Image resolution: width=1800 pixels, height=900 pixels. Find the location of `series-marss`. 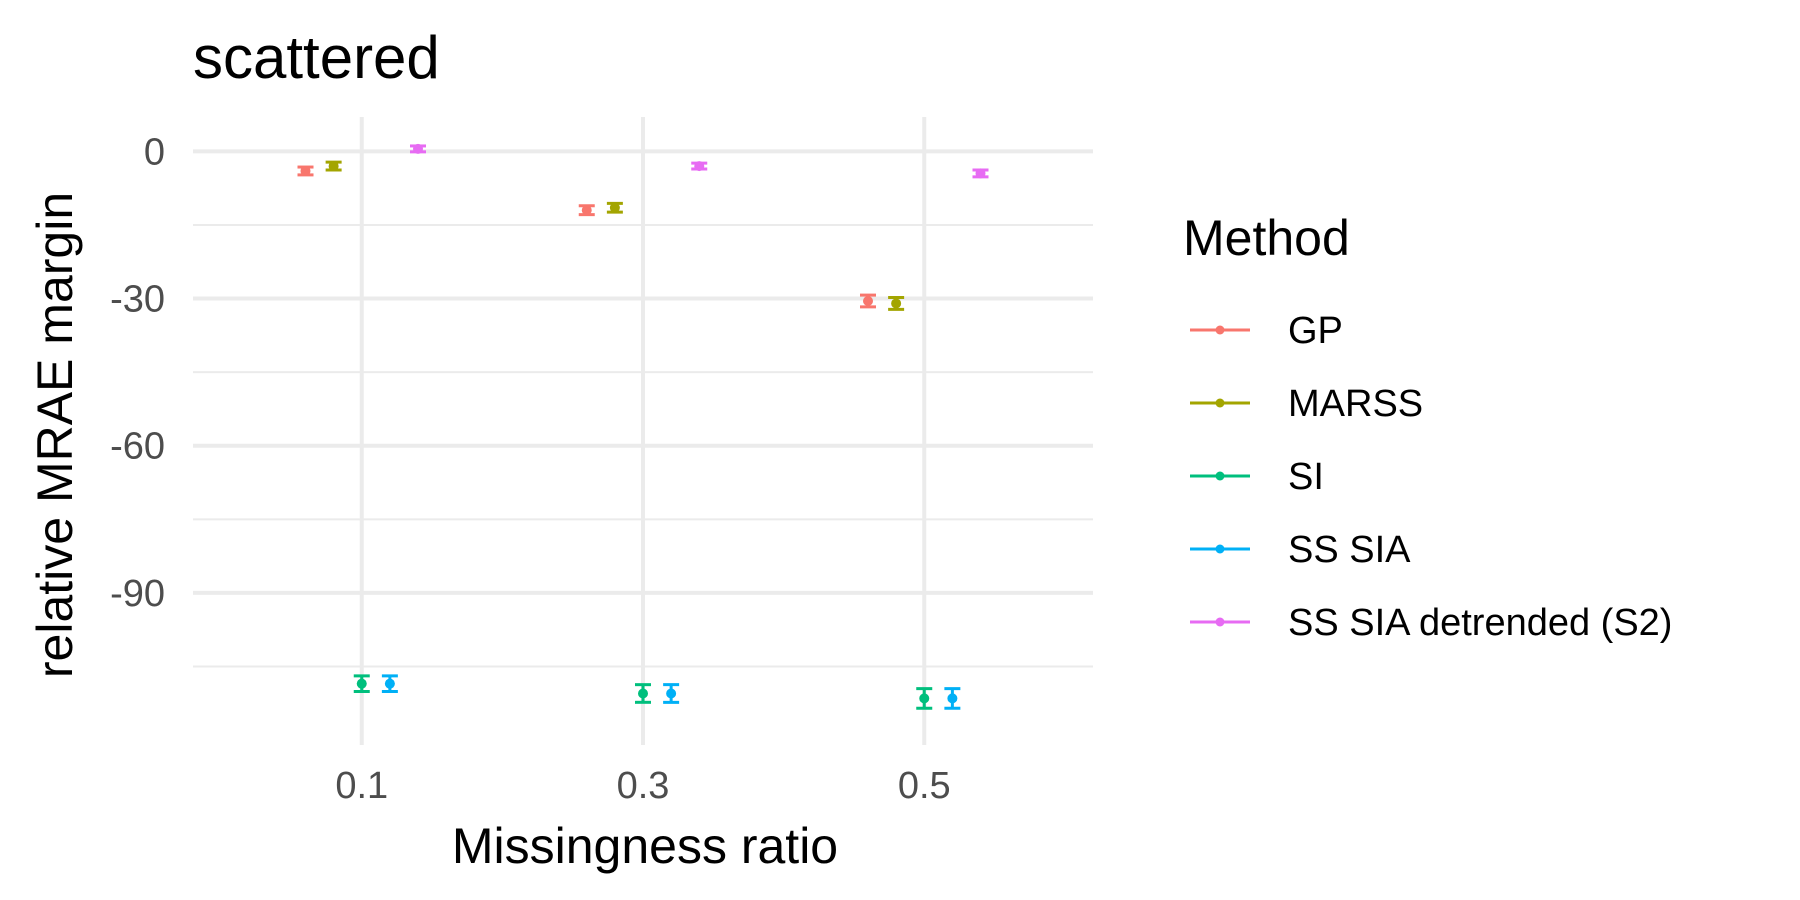

series-marss is located at coordinates (615, 235).